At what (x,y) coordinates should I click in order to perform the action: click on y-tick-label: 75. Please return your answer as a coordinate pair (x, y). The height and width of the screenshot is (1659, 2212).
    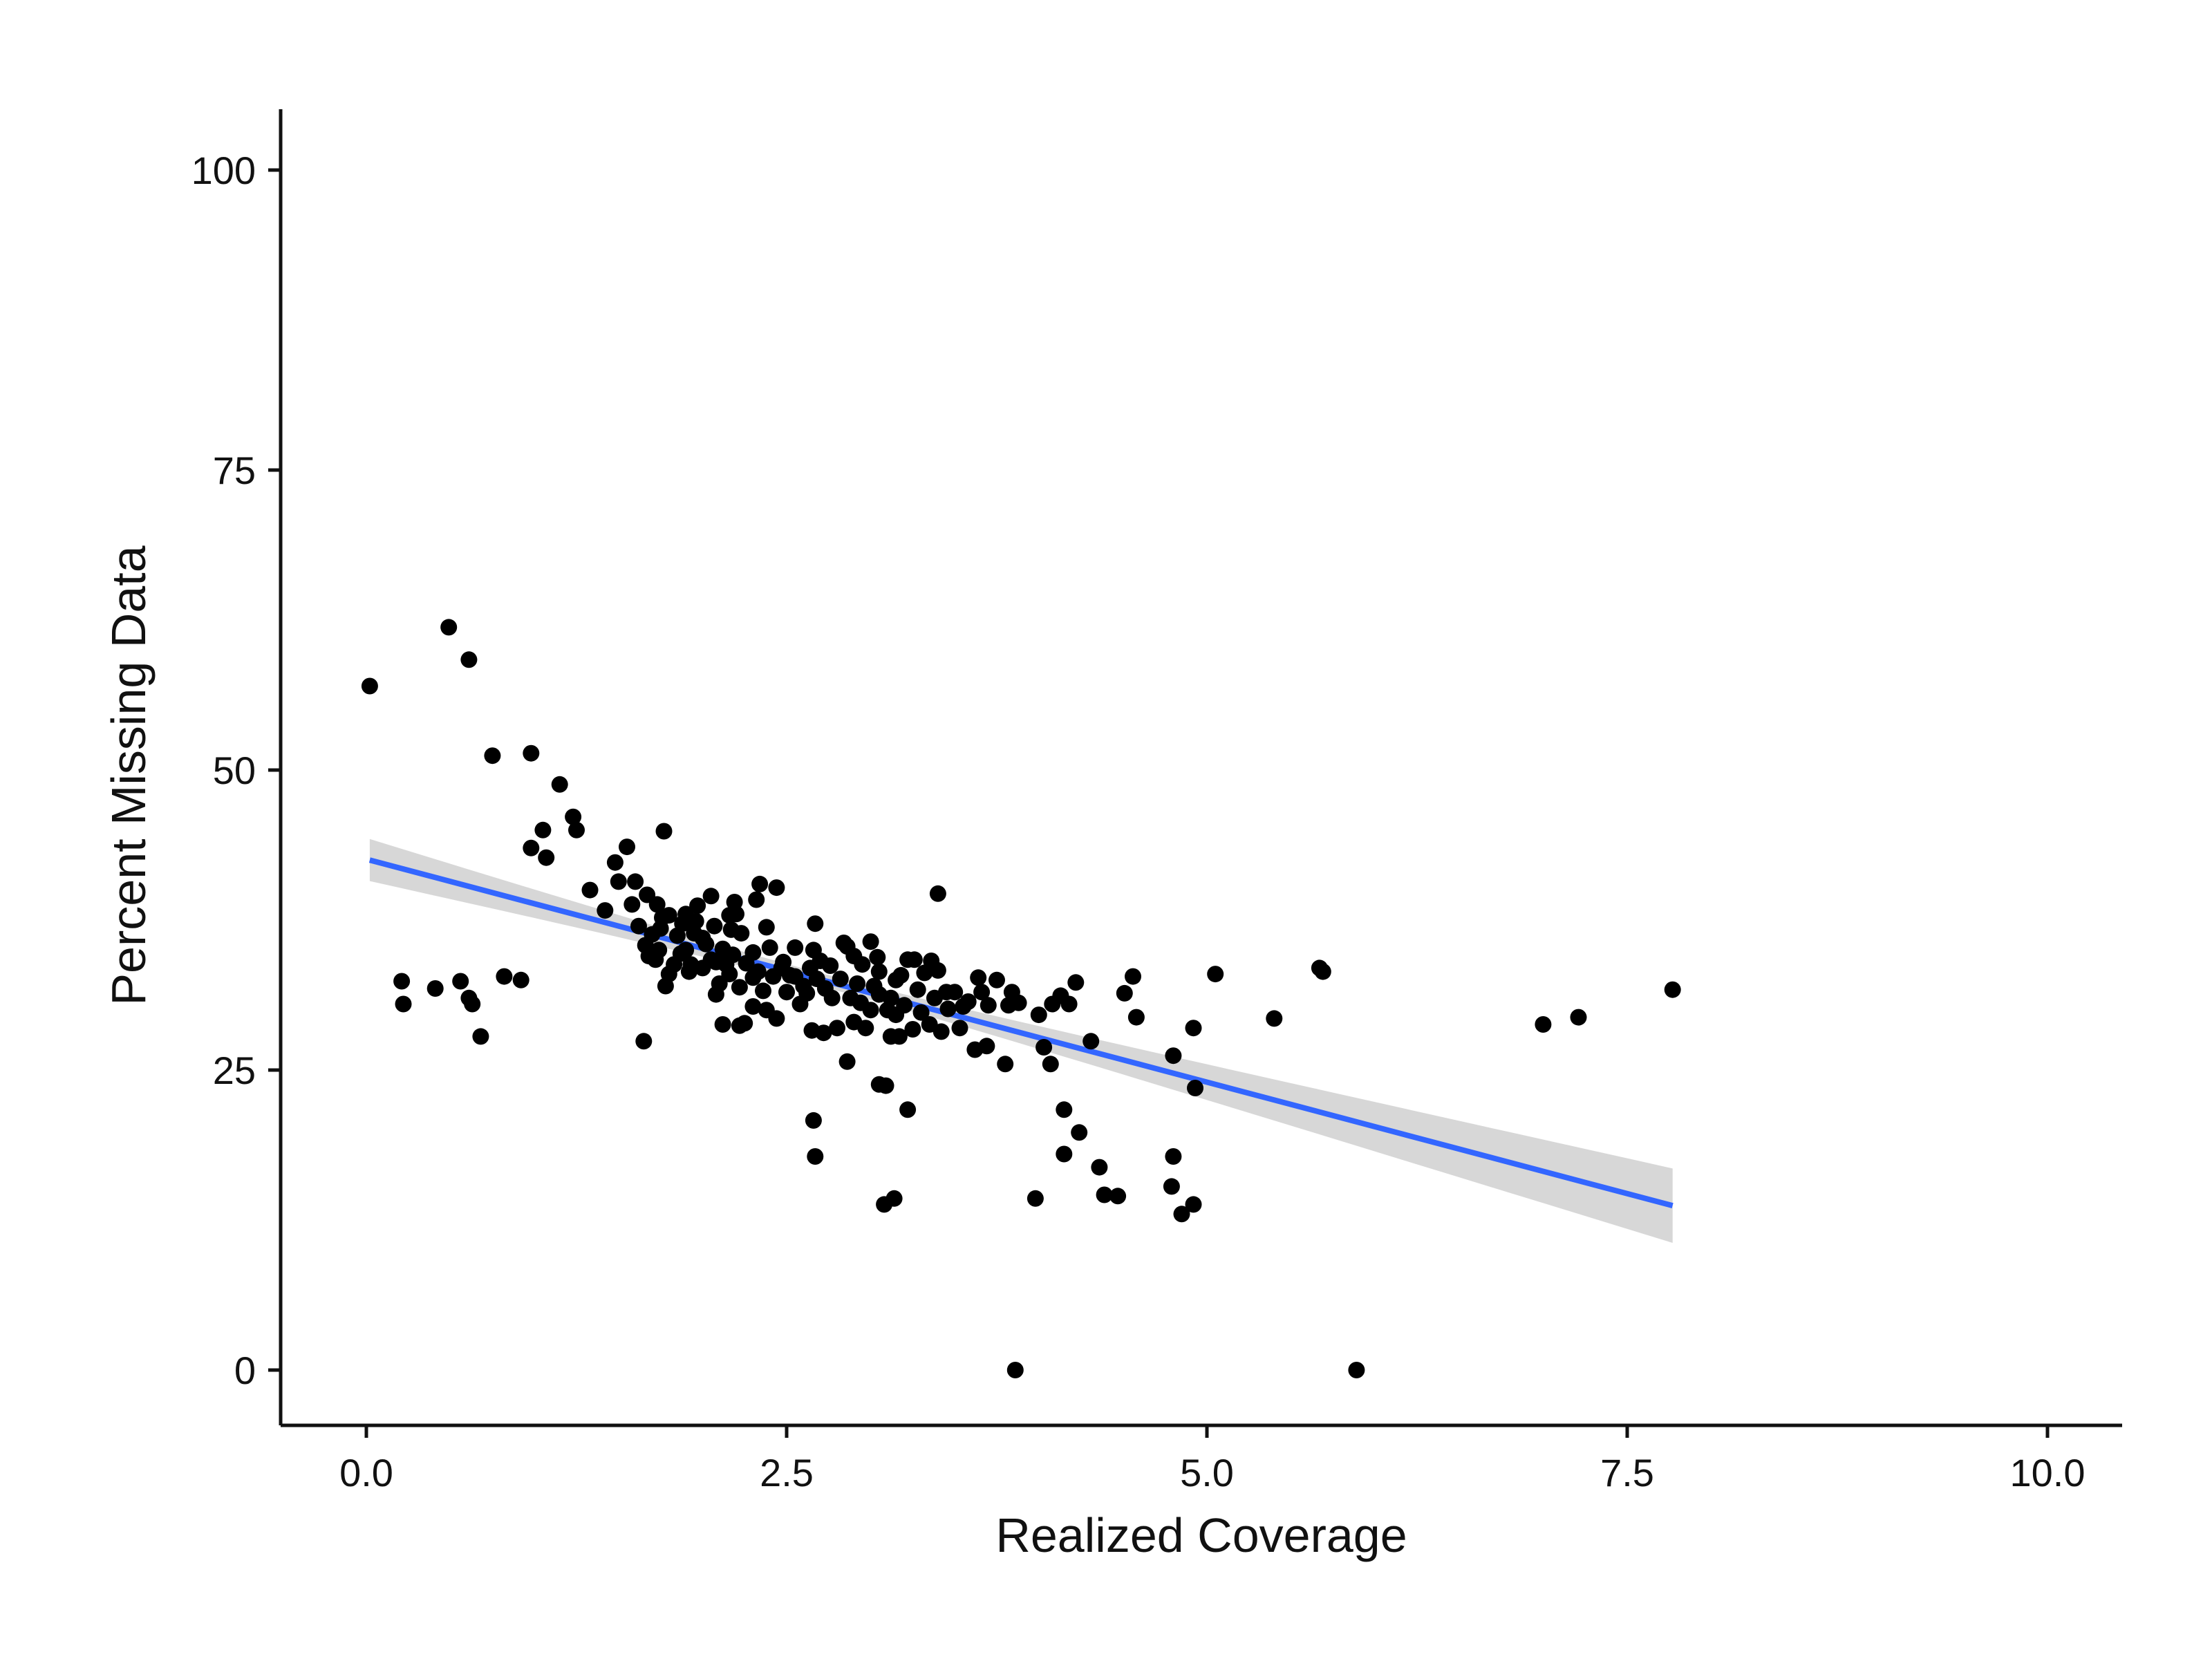
    Looking at the image, I should click on (235, 470).